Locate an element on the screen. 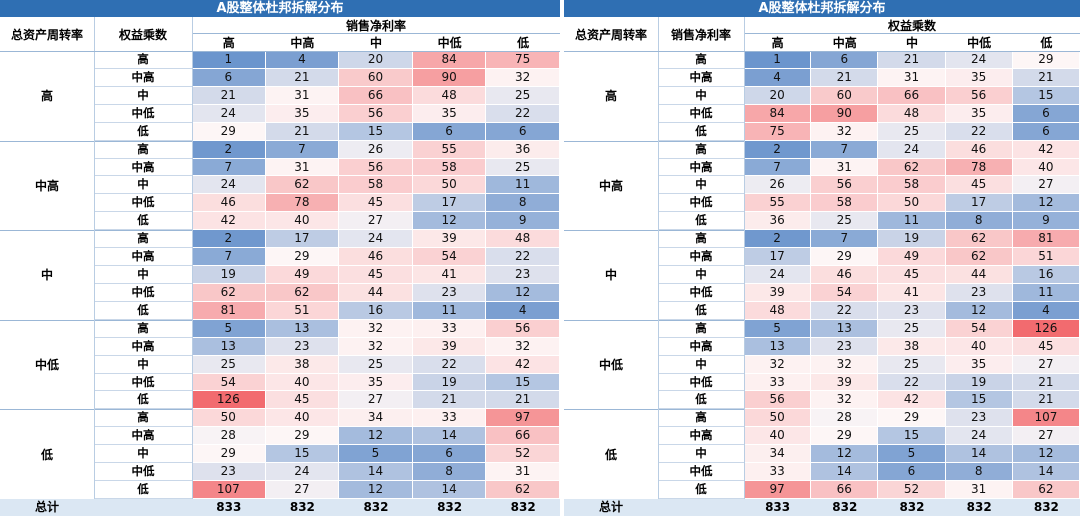 The height and width of the screenshot is (516, 1080). heatmap-cell: 62 is located at coordinates (302, 292).